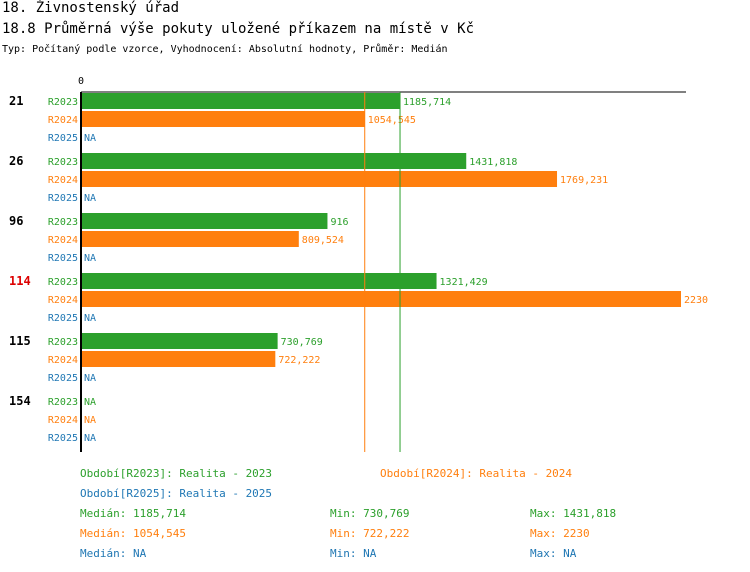 This screenshot has height=572, width=750. Describe the element at coordinates (176, 493) in the screenshot. I see `legend-period-r2025: Období[R2025]: Realita - 2025` at that location.